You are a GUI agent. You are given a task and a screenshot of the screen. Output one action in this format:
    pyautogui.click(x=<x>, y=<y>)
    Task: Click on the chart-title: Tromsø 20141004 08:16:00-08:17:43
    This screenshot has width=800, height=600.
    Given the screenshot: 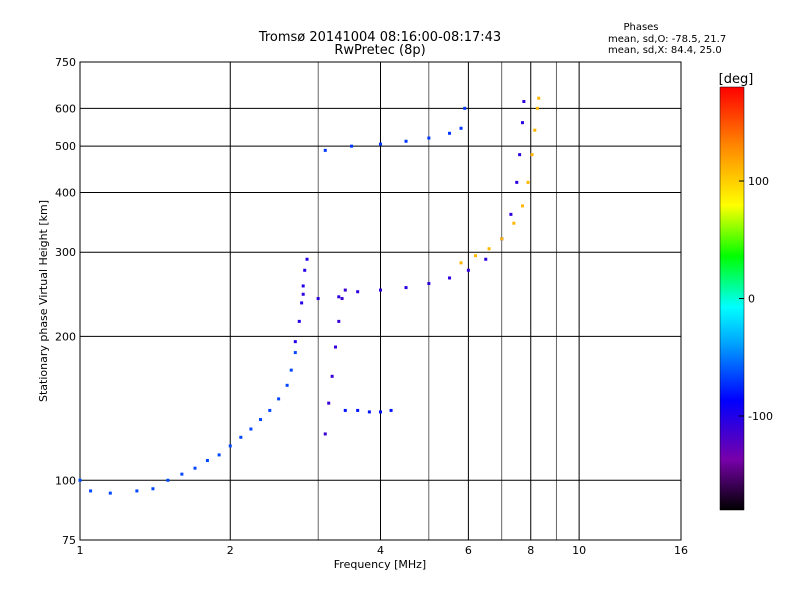 What is the action you would take?
    pyautogui.click(x=379, y=37)
    